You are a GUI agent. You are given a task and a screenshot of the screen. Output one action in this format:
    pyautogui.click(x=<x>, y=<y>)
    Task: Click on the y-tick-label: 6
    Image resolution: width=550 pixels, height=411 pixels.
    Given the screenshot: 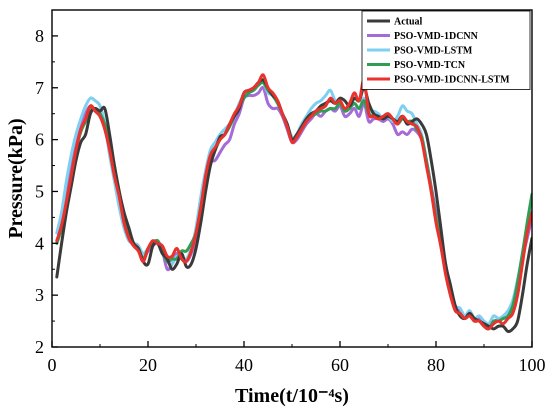 What is the action you would take?
    pyautogui.click(x=39, y=140)
    